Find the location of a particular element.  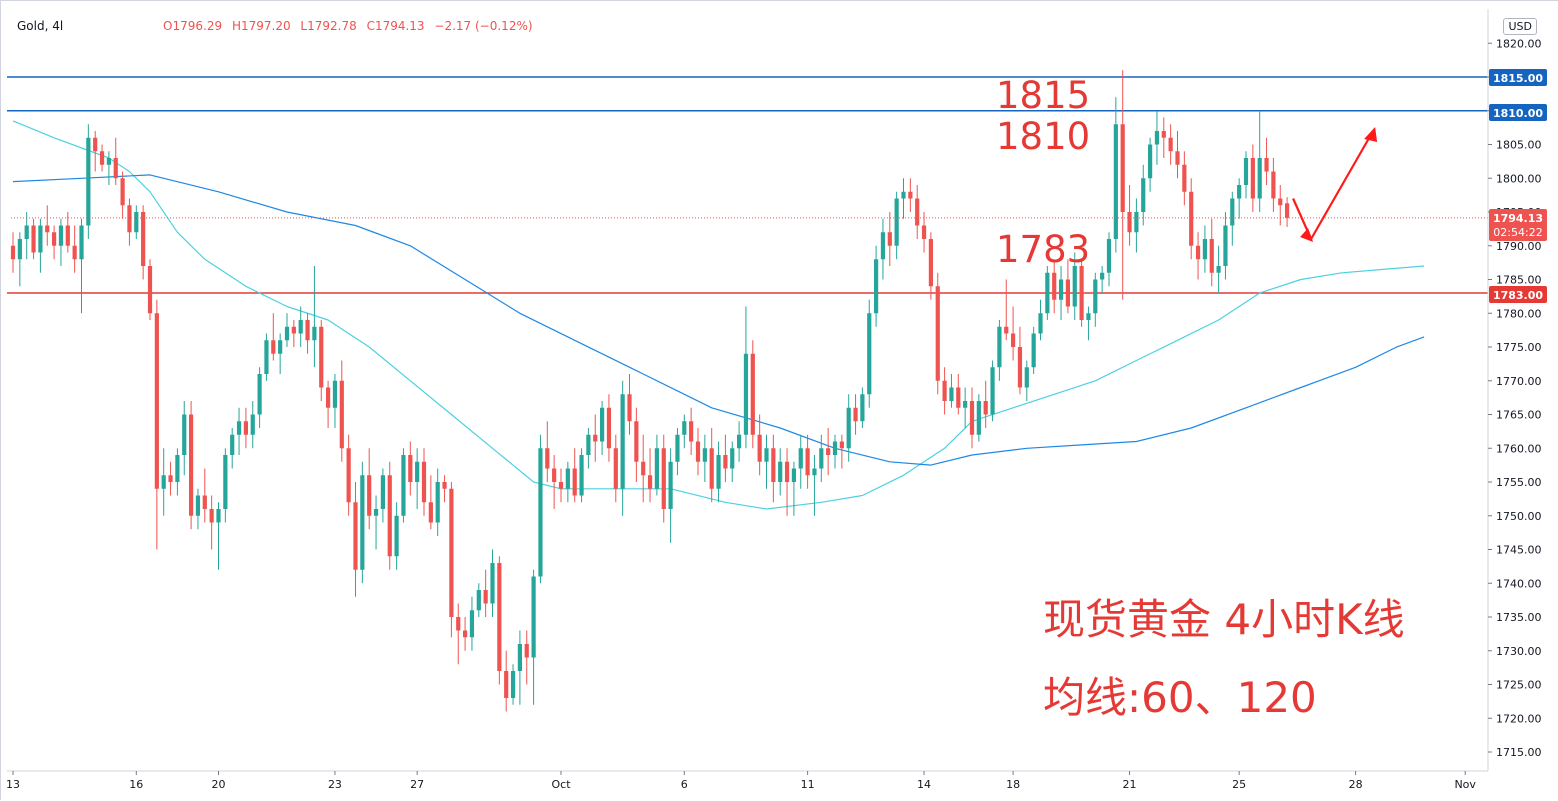

y-tick-label: 1730.00 is located at coordinates (1519, 651).